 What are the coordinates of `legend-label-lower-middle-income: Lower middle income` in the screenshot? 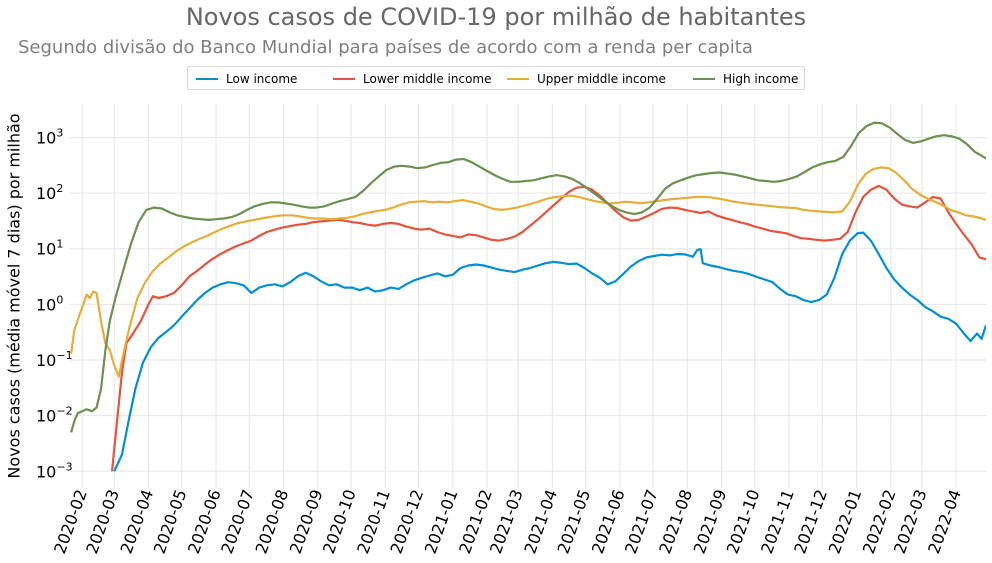 It's located at (427, 79).